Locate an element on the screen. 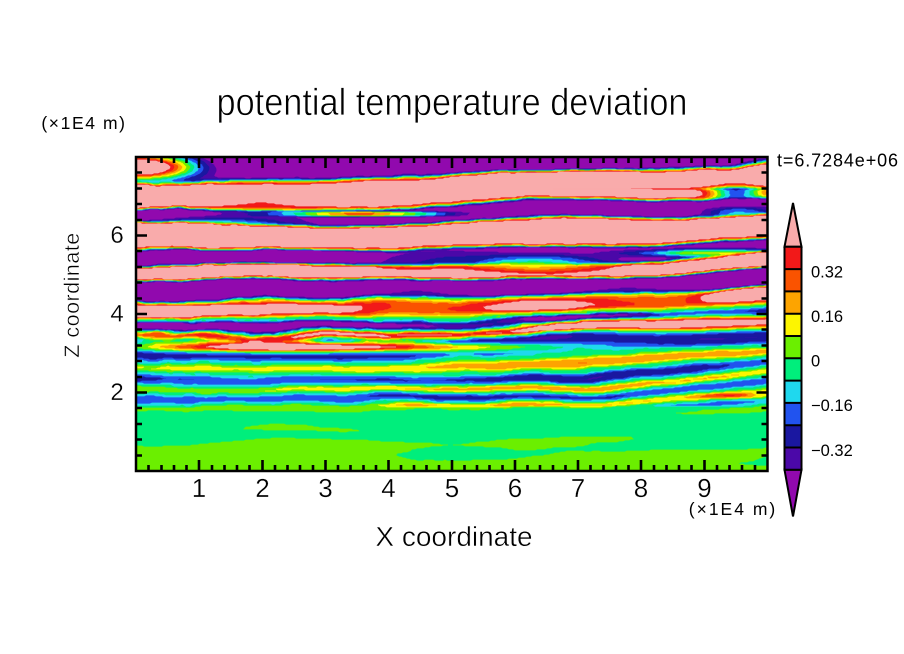  svg-text: 8 is located at coordinates (641, 488).